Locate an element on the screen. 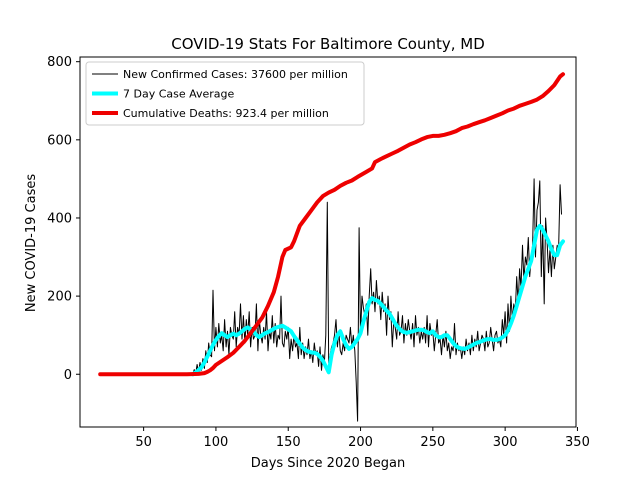 The width and height of the screenshot is (640, 484). y-tick-label: 600 is located at coordinates (59, 140).